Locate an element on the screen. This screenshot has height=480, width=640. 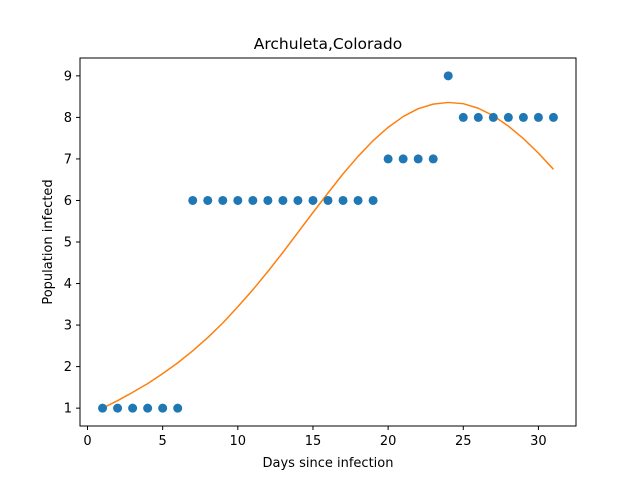
y-axis-label: Population infected is located at coordinates (48, 241).